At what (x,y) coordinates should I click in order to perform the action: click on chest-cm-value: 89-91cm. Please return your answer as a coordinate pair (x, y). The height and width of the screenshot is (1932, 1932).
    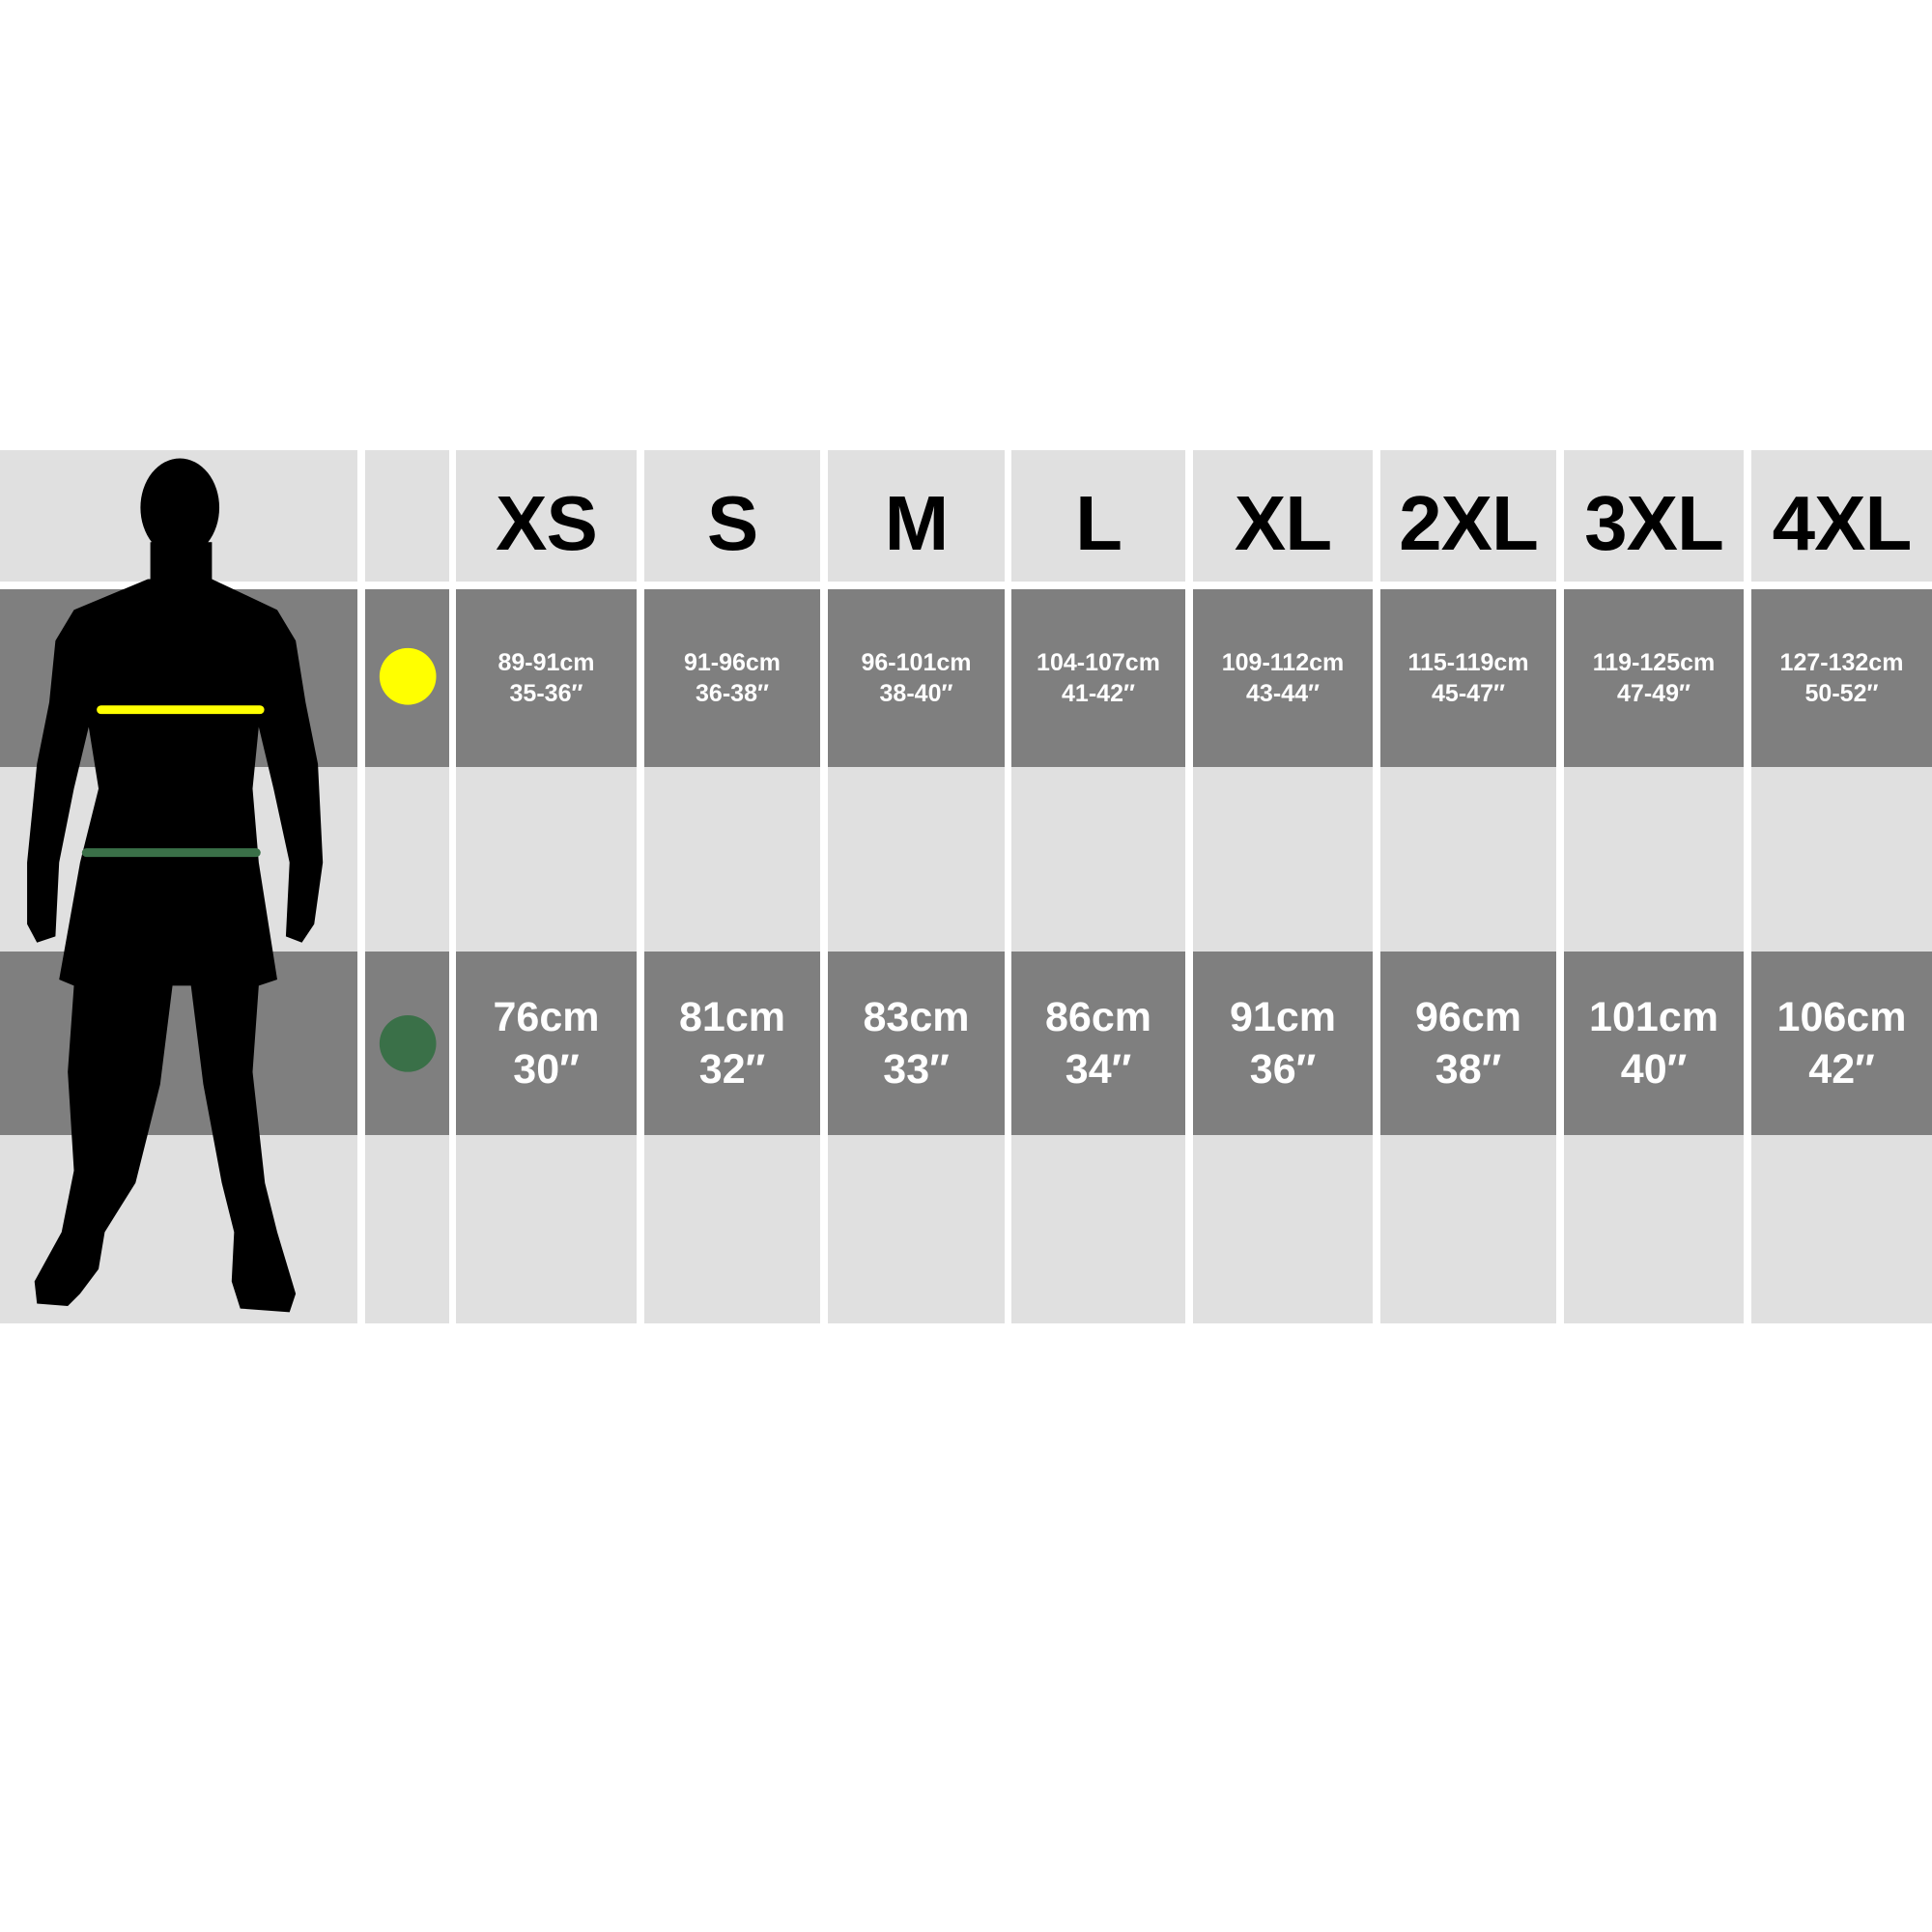
    Looking at the image, I should click on (546, 662).